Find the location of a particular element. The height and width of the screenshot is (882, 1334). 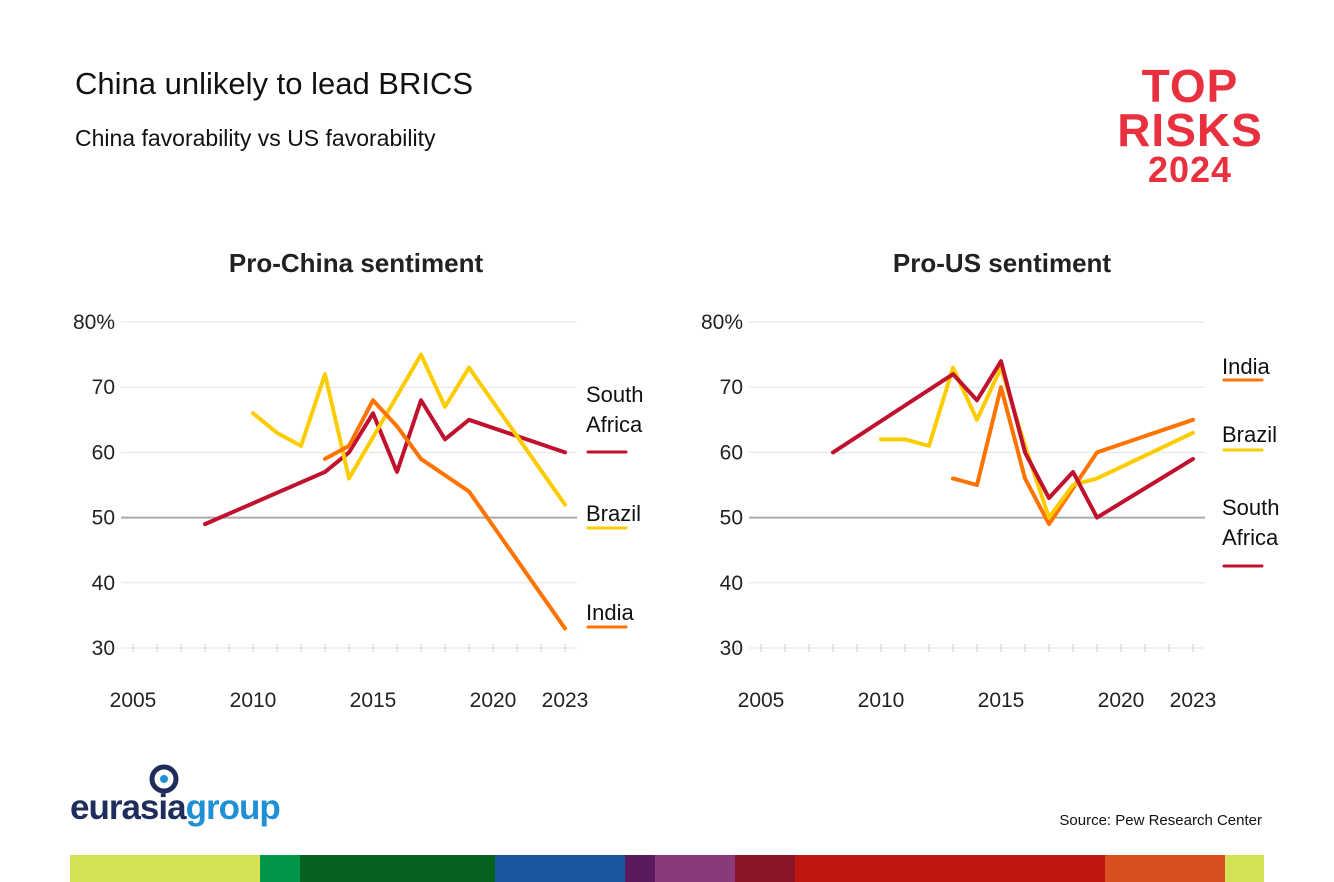

chart-title: Pro-China sentiment is located at coordinates (356, 263).